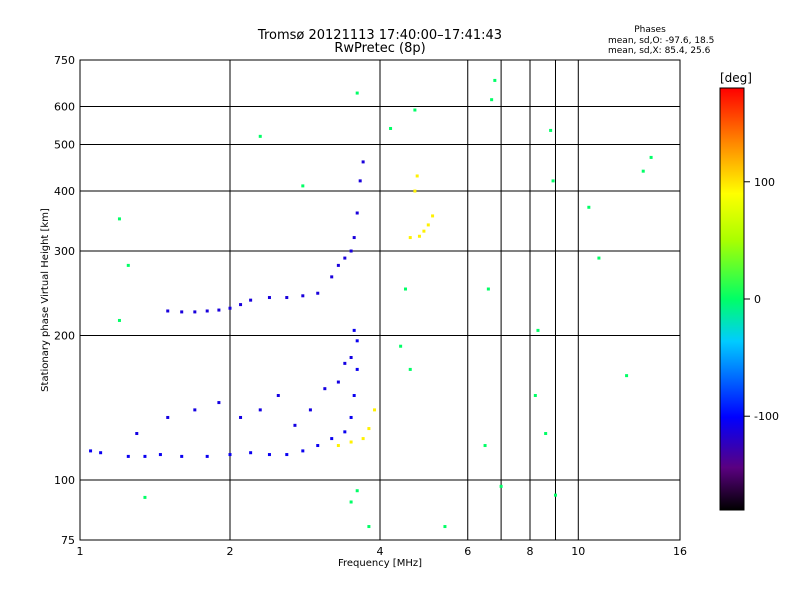 The width and height of the screenshot is (800, 600). I want to click on colorbar-ticks: 100 0 -100, so click(761, 299).